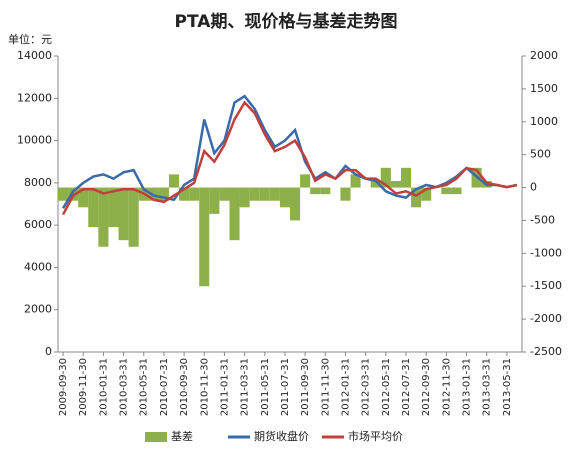 The width and height of the screenshot is (573, 453). I want to click on y-tick-label: 4000, so click(38, 266).